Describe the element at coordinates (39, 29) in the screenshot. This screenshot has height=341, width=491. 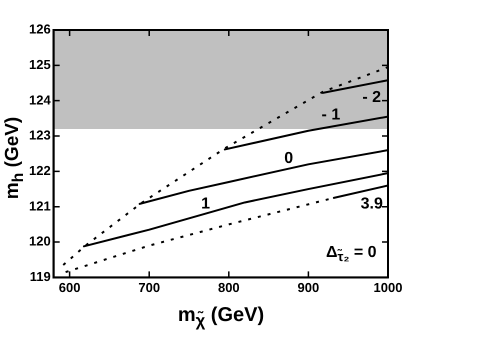
I see `y-tick-label: 126` at that location.